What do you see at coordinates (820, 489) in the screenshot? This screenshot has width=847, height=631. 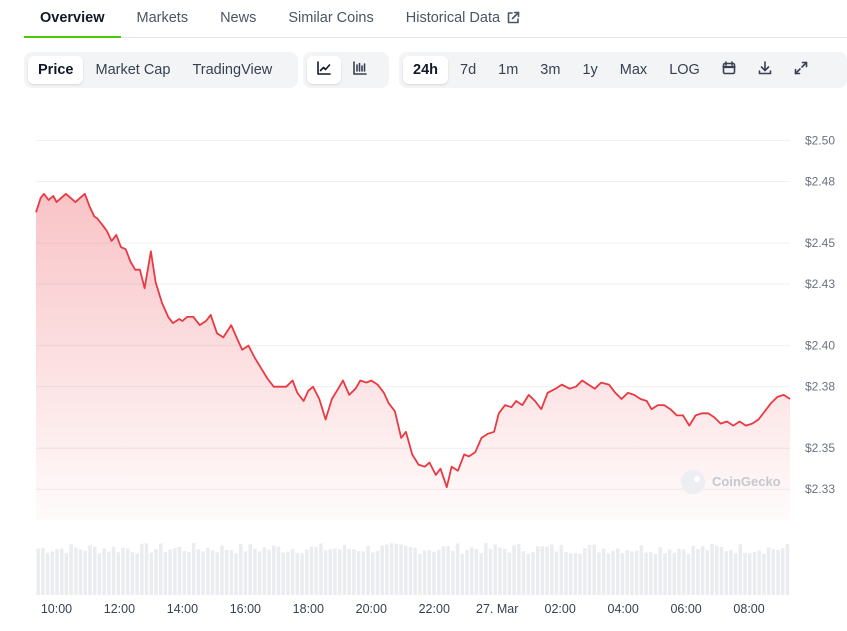 I see `y-tick-label: $2.33` at bounding box center [820, 489].